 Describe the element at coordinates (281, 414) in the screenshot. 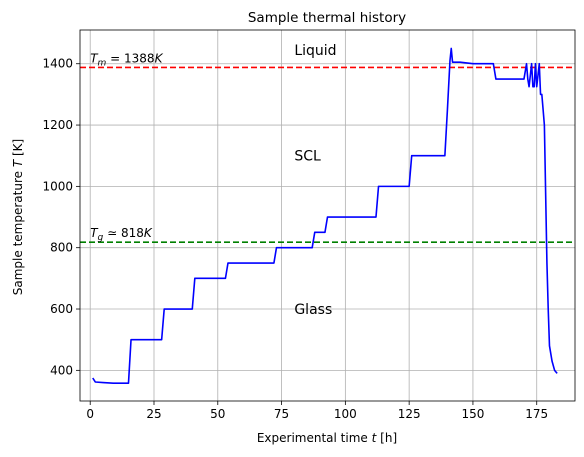

I see `x-tick-label: 75` at that location.